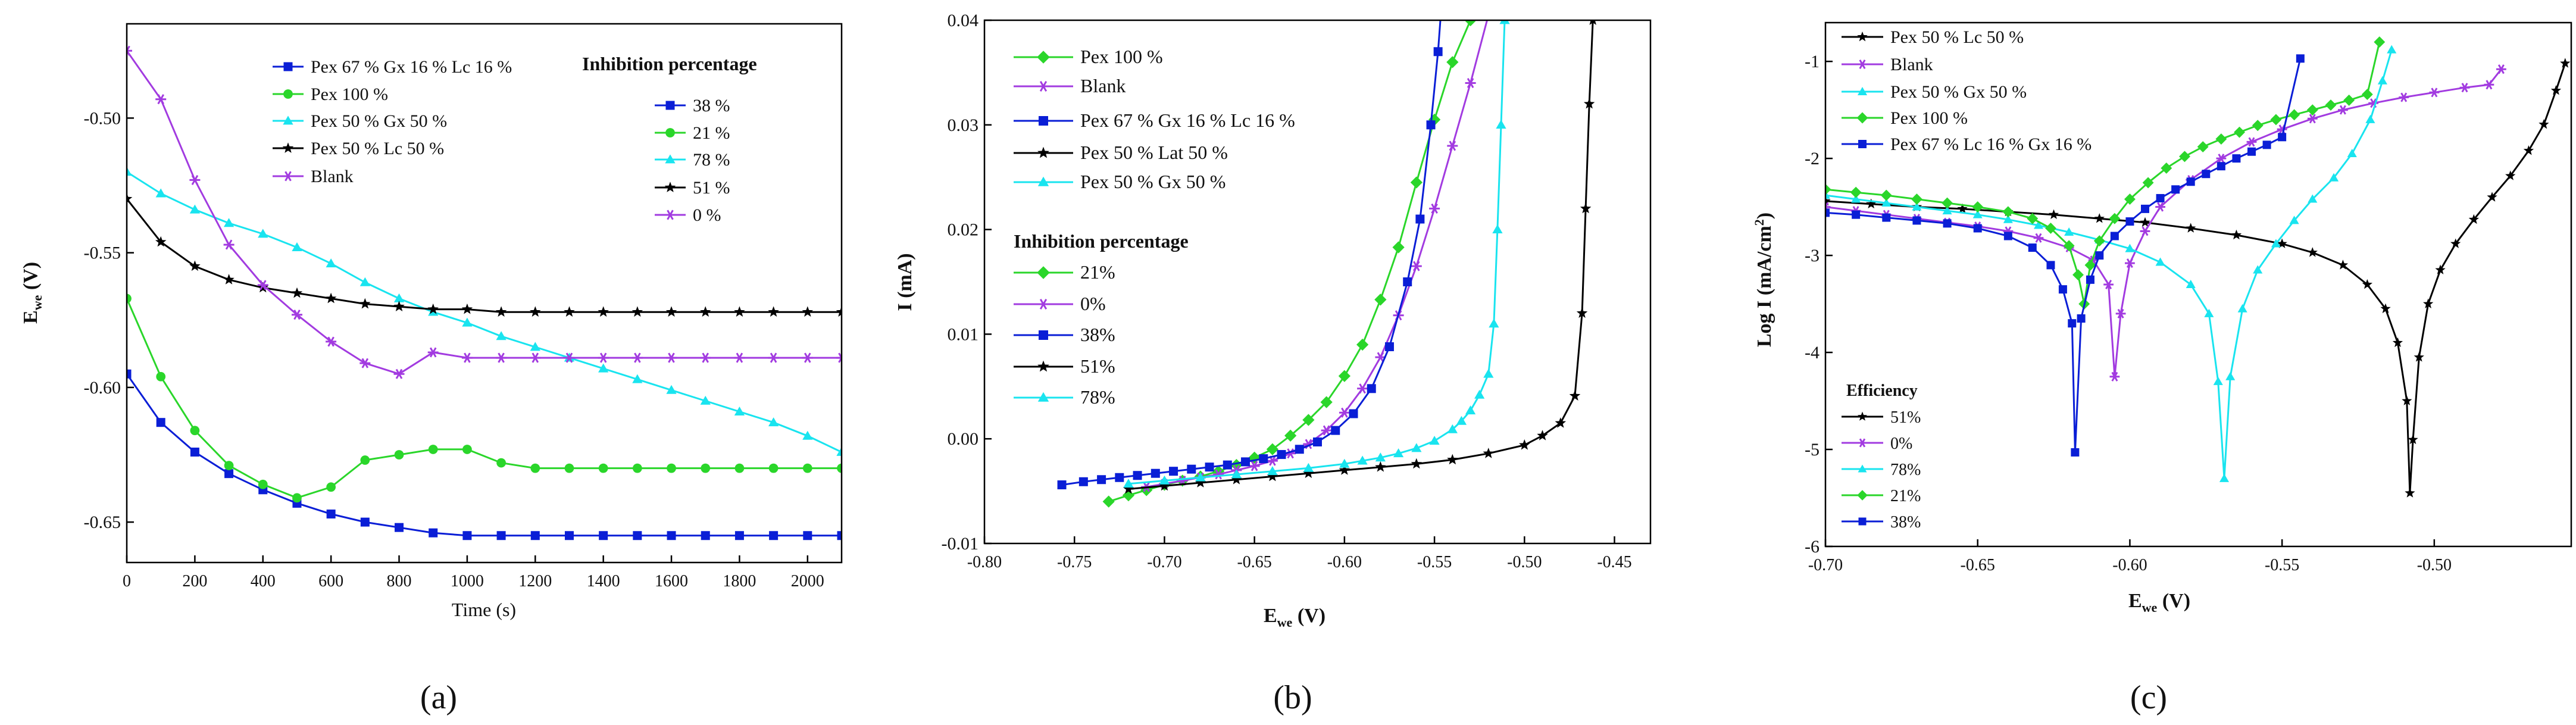 The image size is (2576, 725). I want to click on inhibition-item-3: 51 %, so click(692, 188).